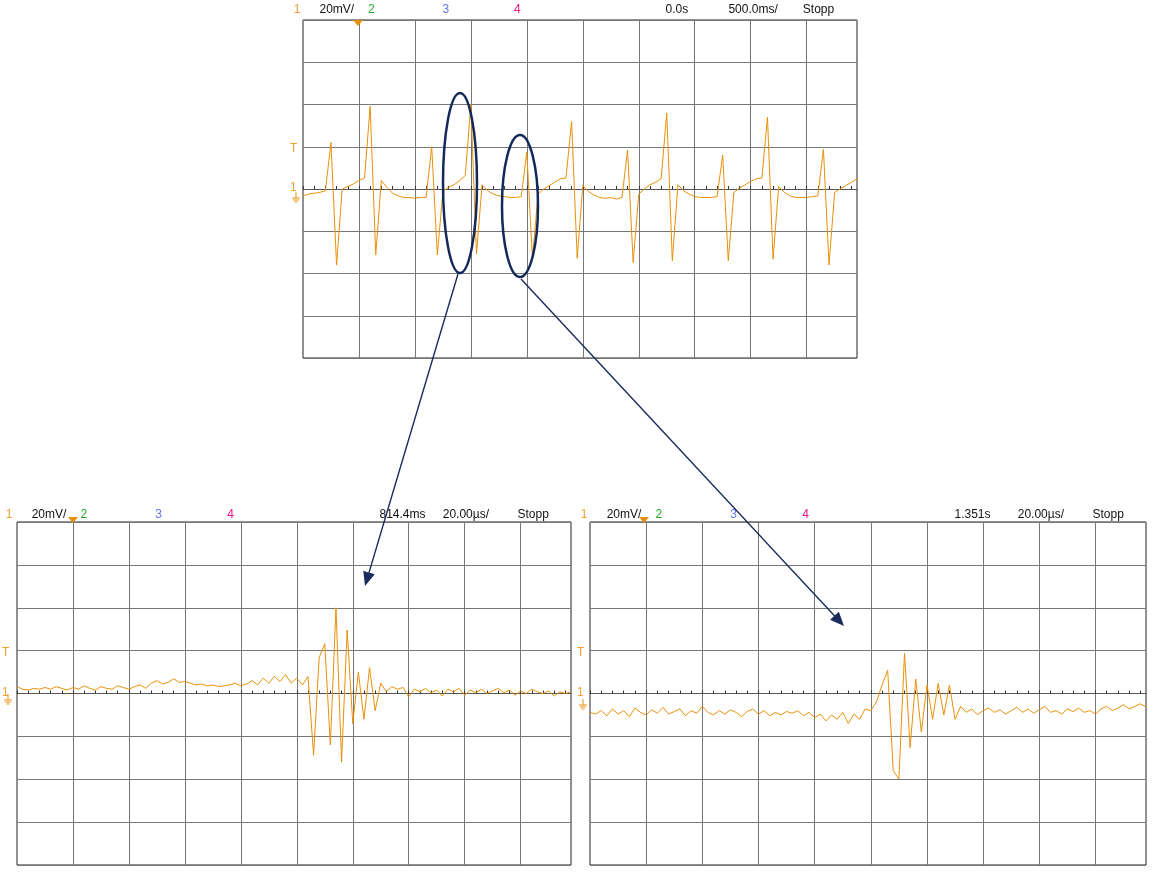 Image resolution: width=1155 pixels, height=876 pixels. What do you see at coordinates (677, 9) in the screenshot?
I see `text: 0.0s` at bounding box center [677, 9].